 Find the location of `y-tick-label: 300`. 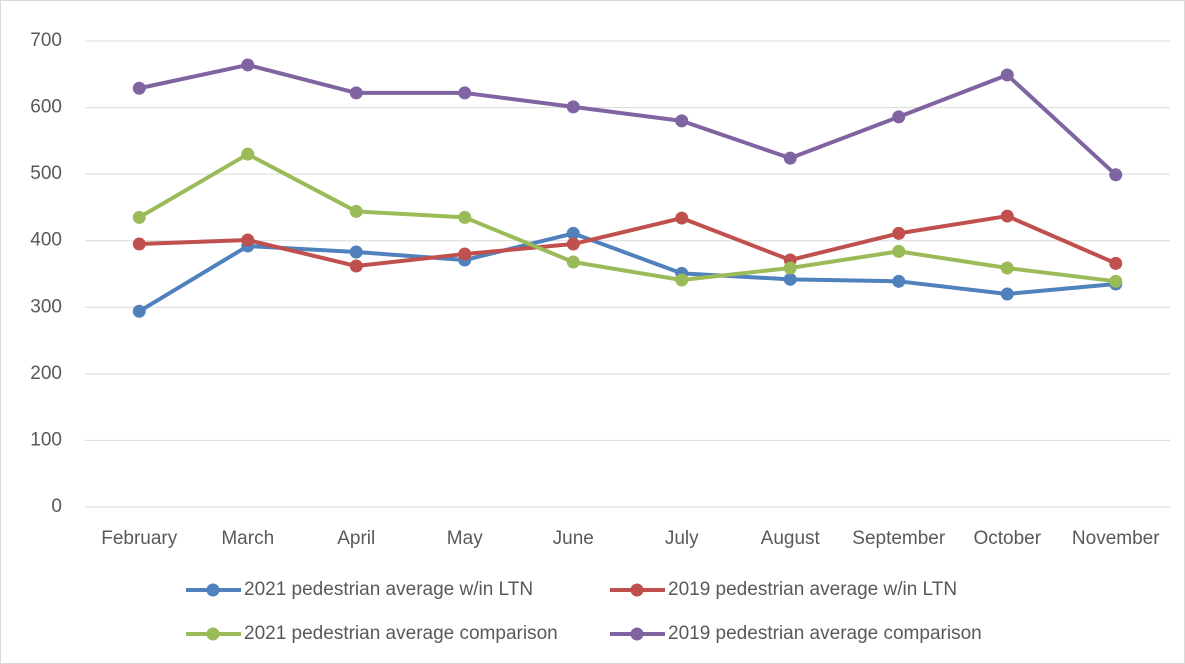

y-tick-label: 300 is located at coordinates (46, 306).